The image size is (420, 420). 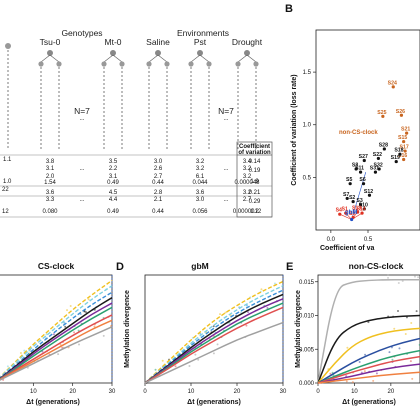 I want to click on x-tick-label: 30, so click(x=112, y=392).